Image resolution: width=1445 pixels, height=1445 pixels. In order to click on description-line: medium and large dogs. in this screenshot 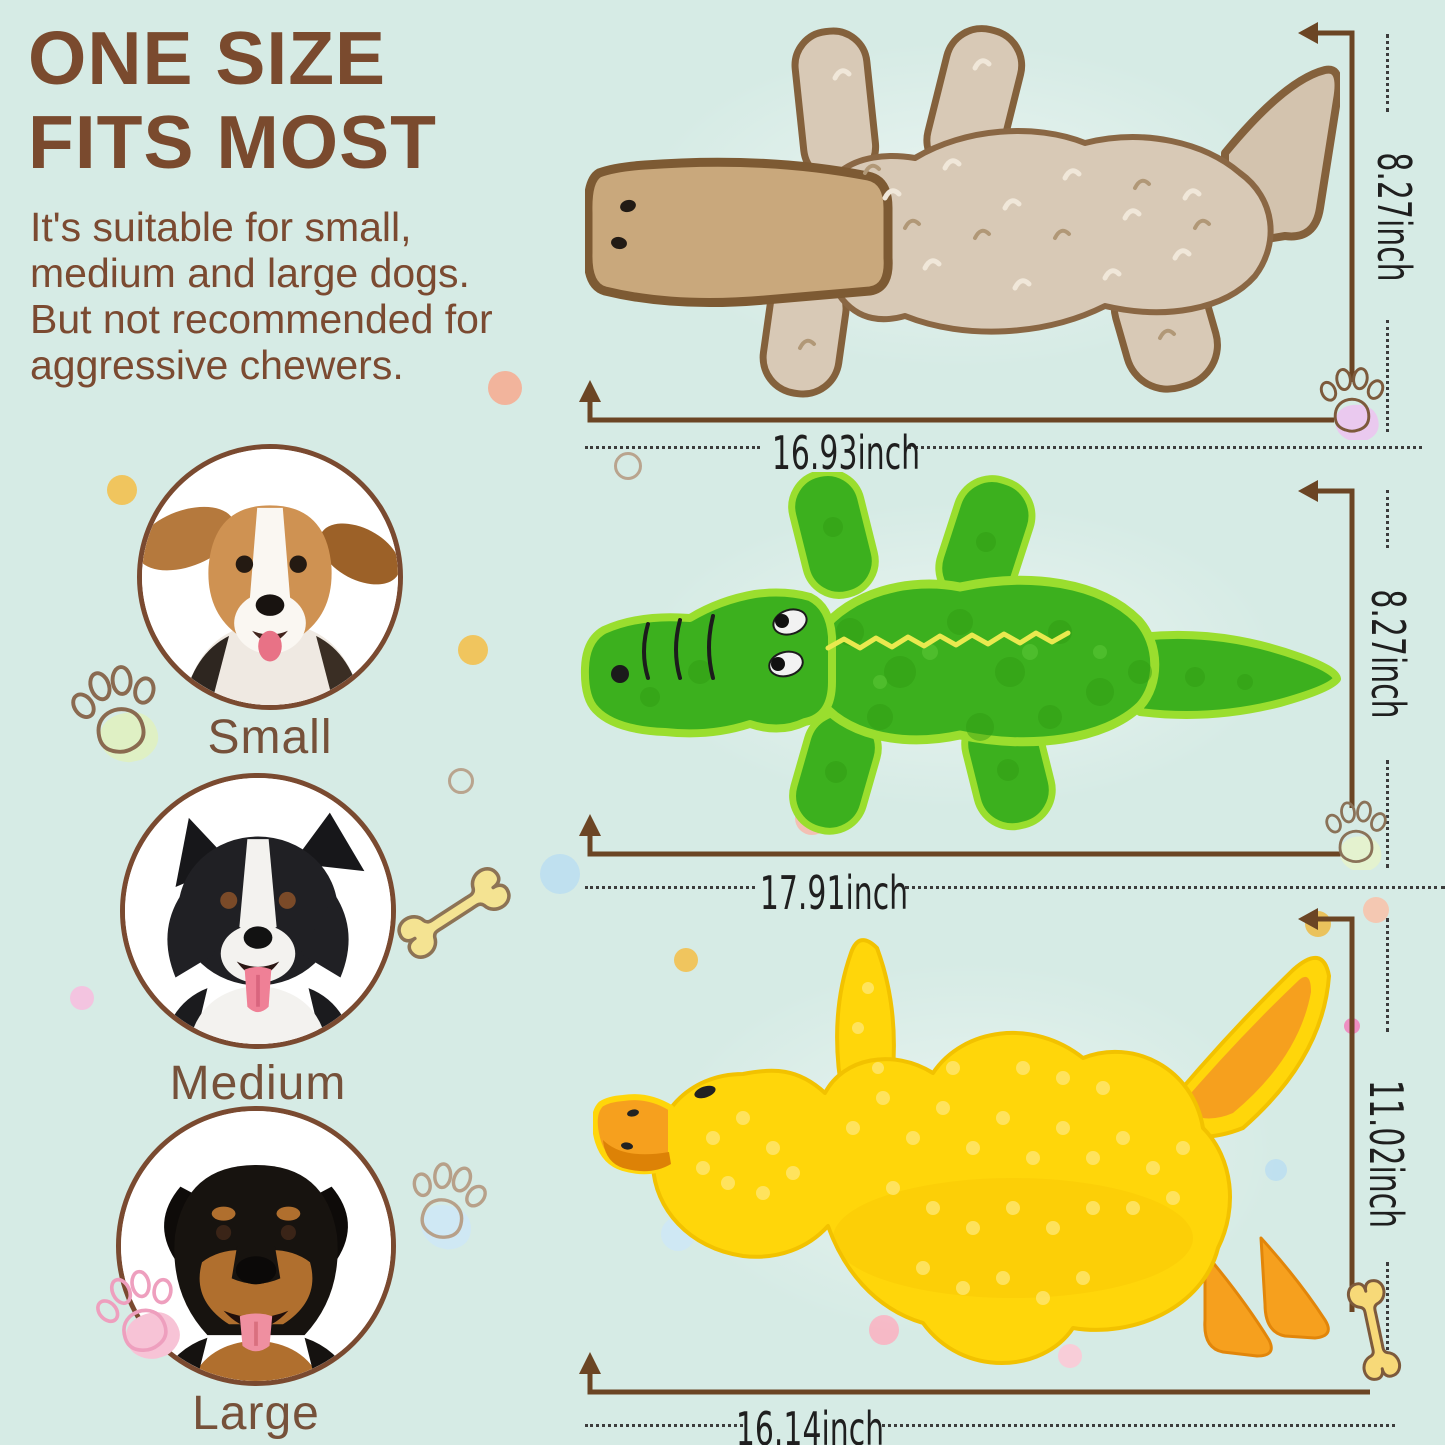, I will do `click(250, 273)`.